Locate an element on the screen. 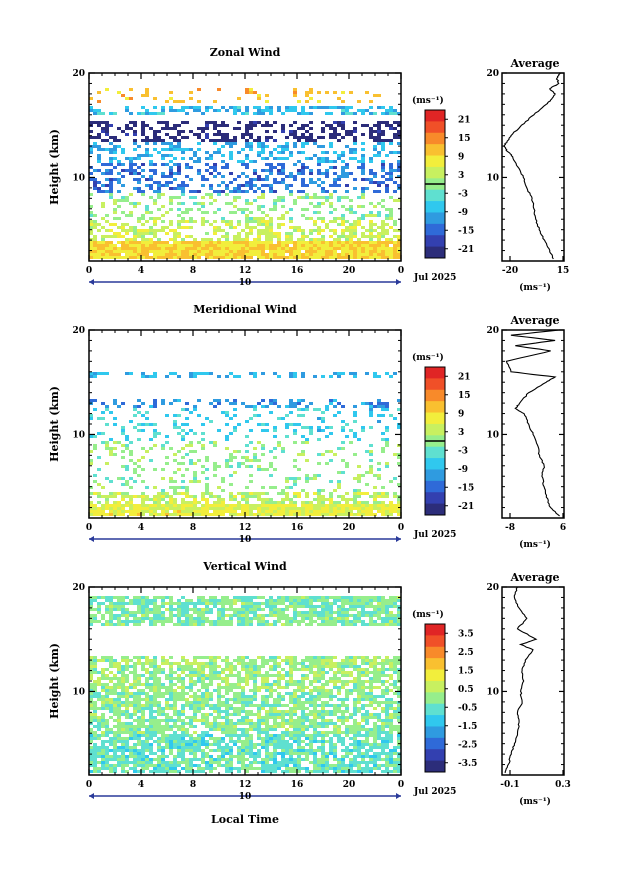 The height and width of the screenshot is (873, 620). x-tick-label: 4 is located at coordinates (141, 528).